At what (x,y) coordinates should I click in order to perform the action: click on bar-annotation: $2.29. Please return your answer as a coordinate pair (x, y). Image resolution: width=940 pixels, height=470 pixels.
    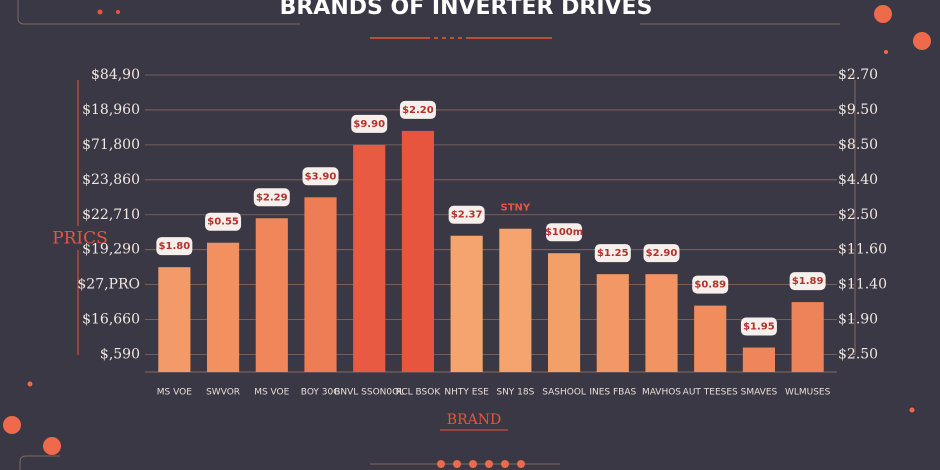
    Looking at the image, I should click on (272, 197).